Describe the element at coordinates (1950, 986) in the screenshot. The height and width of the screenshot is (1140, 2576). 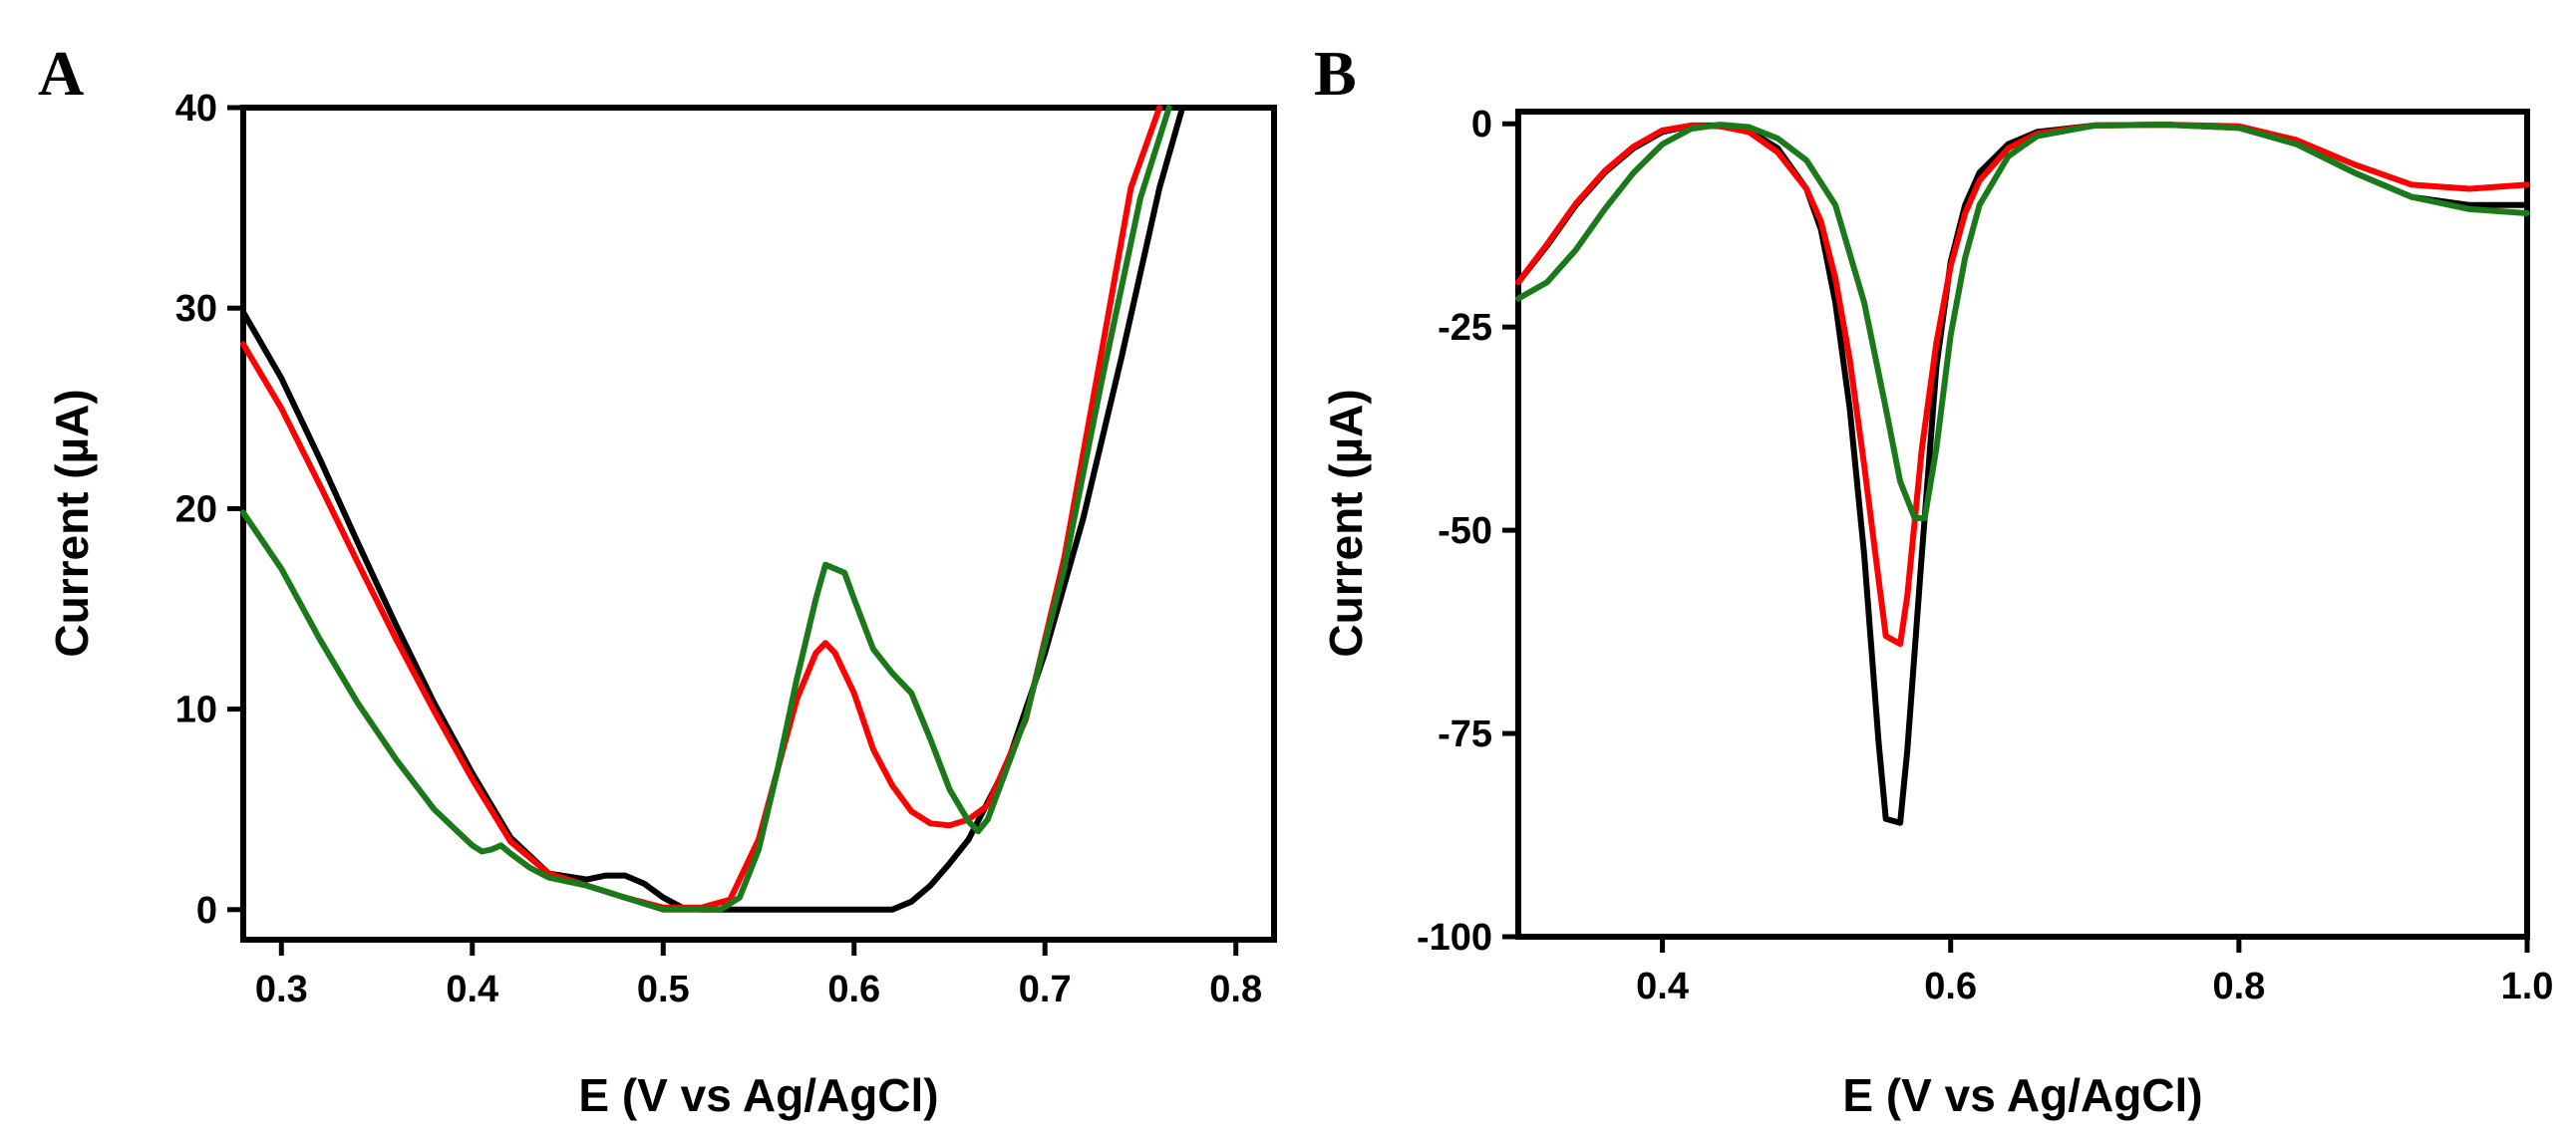
I see `panel-b-x-tick-label: 0.6` at that location.